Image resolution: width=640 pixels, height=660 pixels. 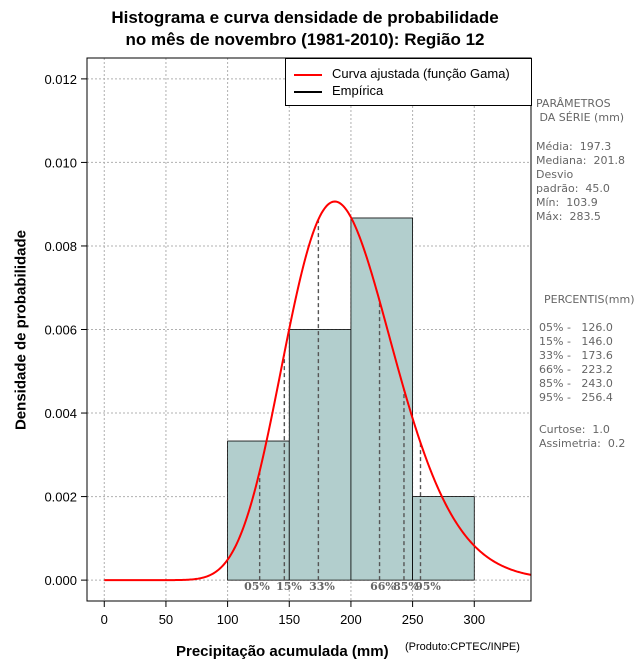 What do you see at coordinates (282, 651) in the screenshot?
I see `x-axis-title: Precipitação acumulada (mm)` at bounding box center [282, 651].